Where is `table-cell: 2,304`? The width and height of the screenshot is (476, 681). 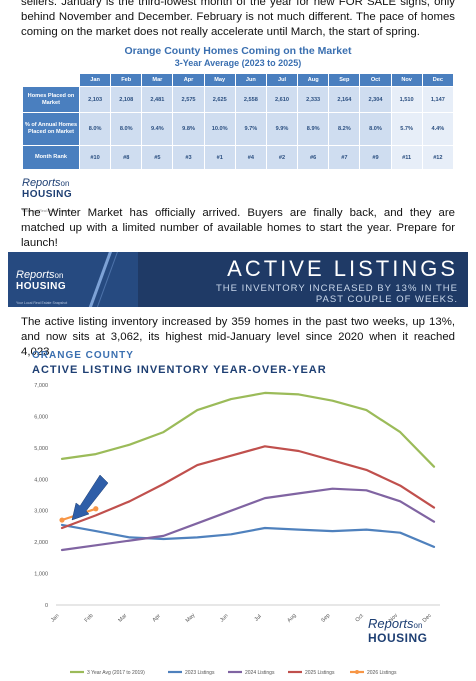
table-cell: 2,304 is located at coordinates (375, 99).